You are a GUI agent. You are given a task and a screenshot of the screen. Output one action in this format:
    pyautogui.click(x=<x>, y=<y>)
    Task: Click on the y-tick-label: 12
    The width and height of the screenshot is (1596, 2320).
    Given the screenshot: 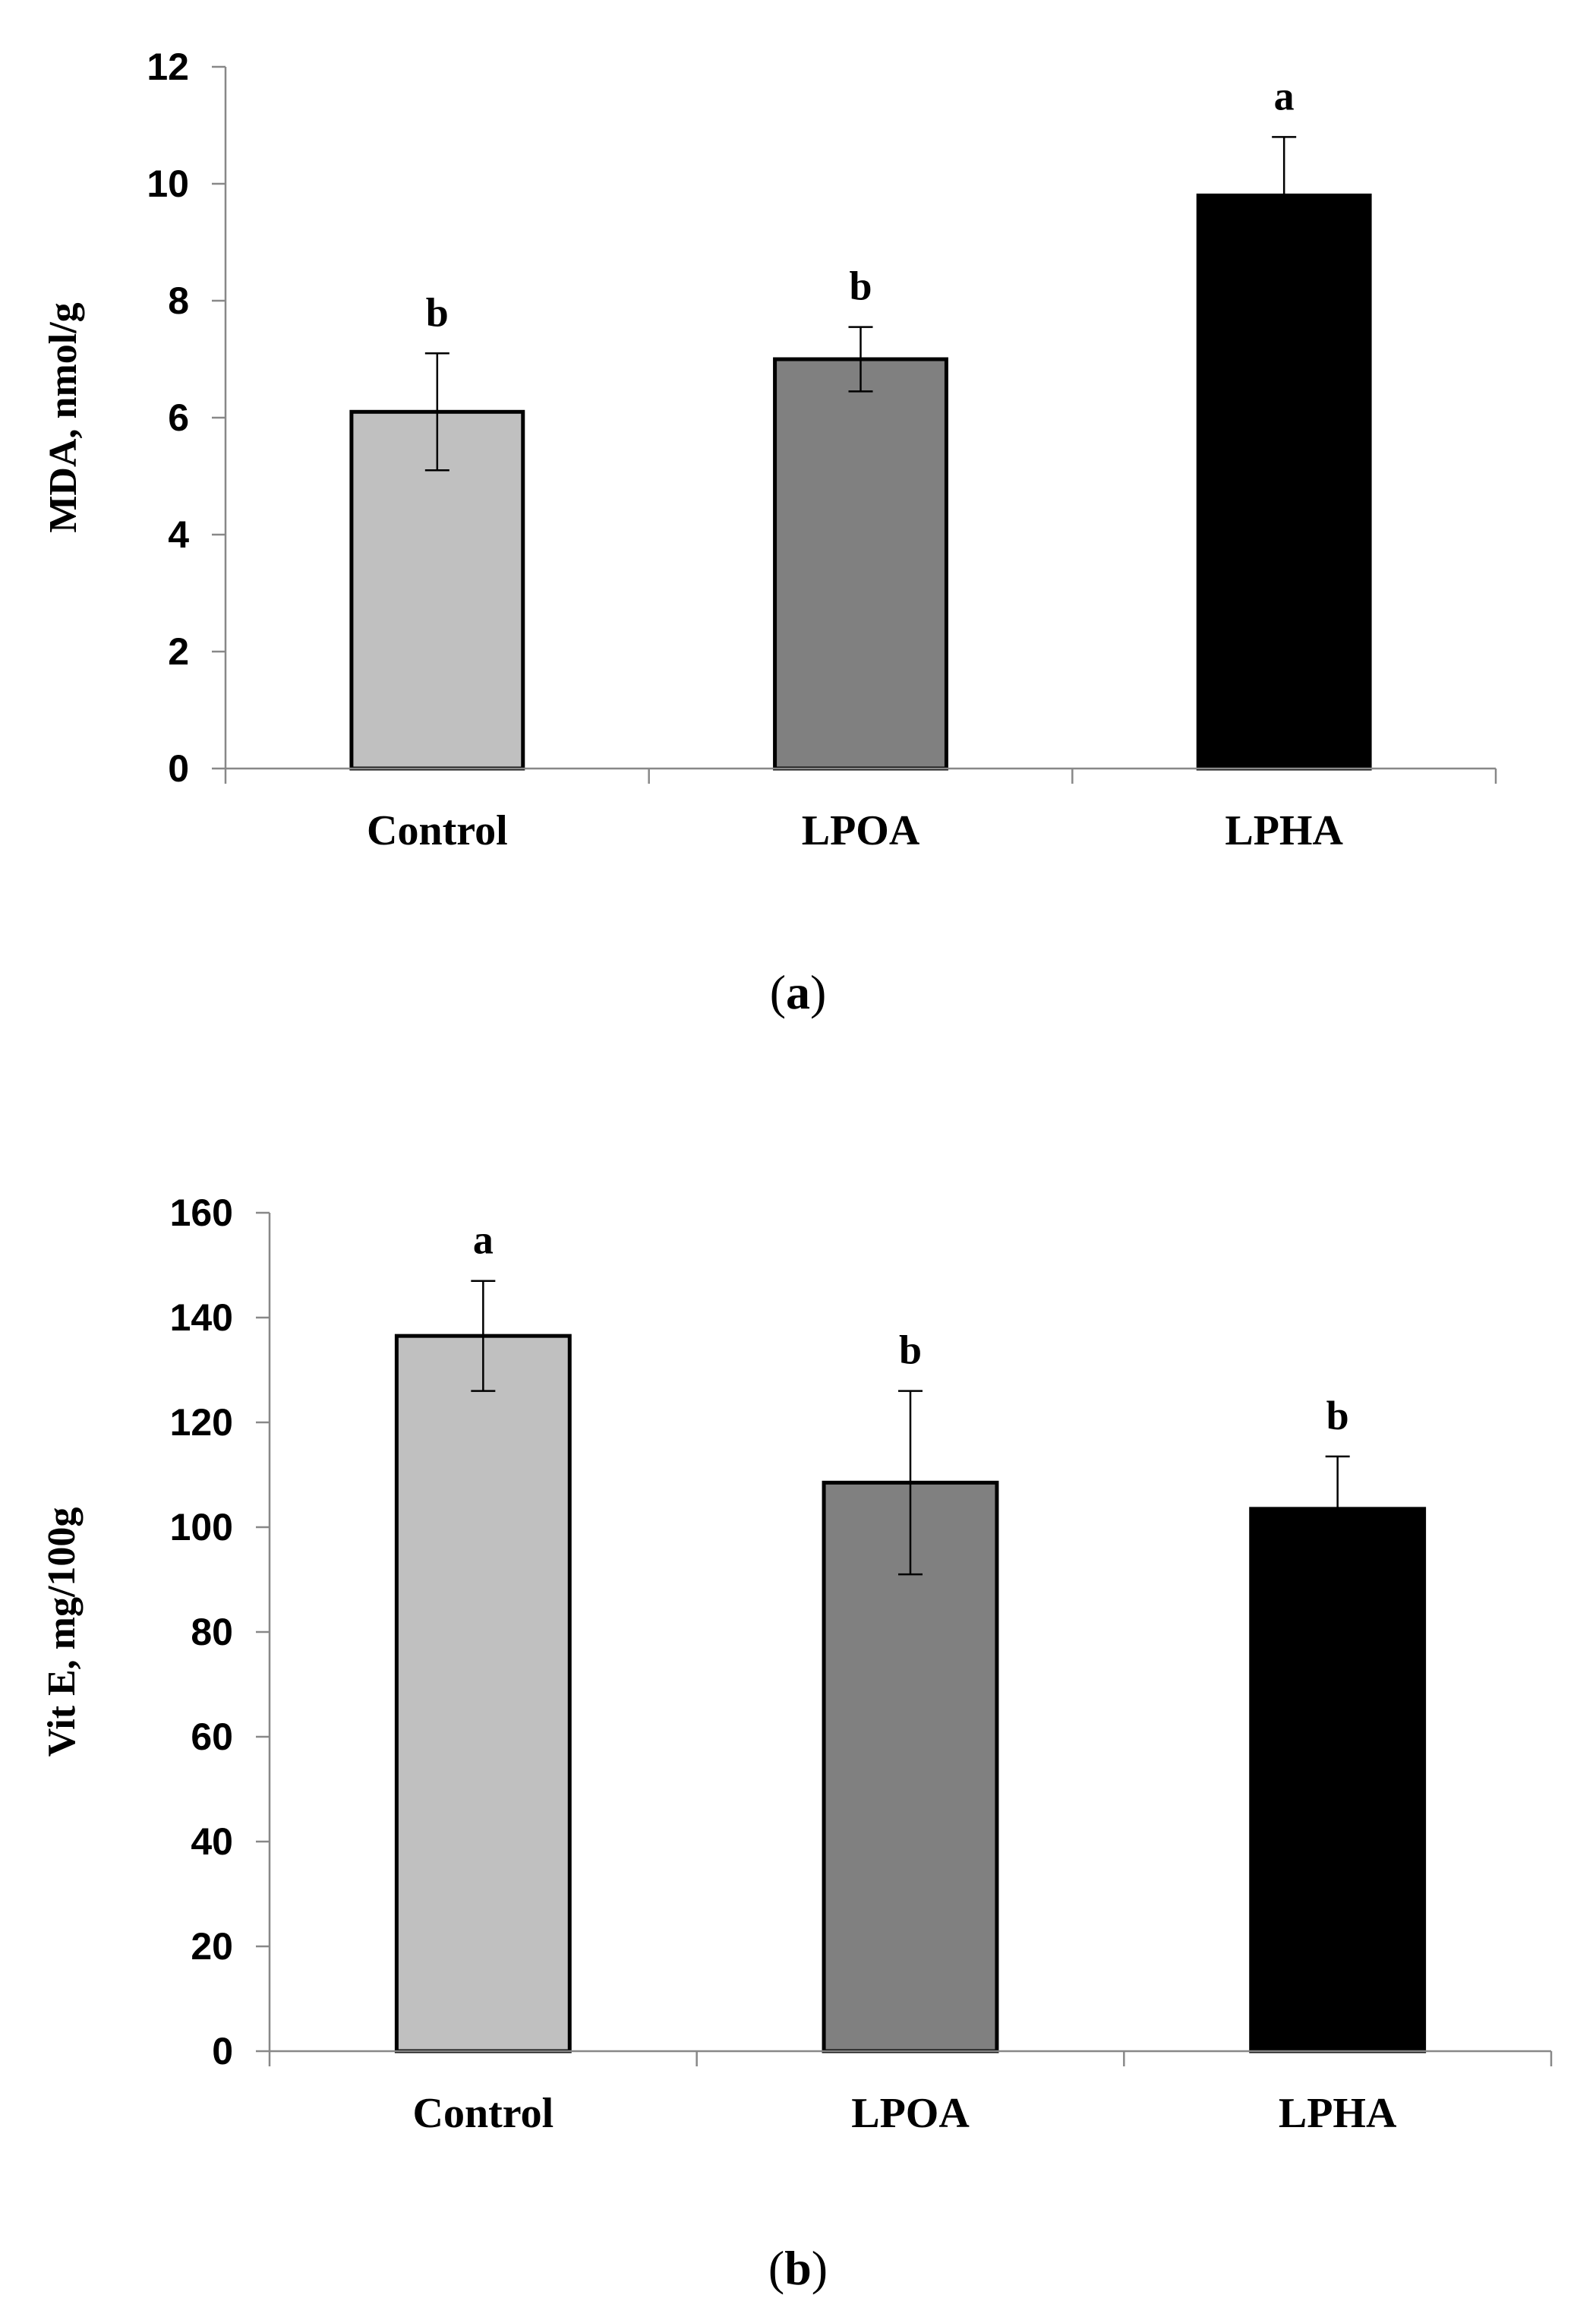 What is the action you would take?
    pyautogui.click(x=168, y=67)
    